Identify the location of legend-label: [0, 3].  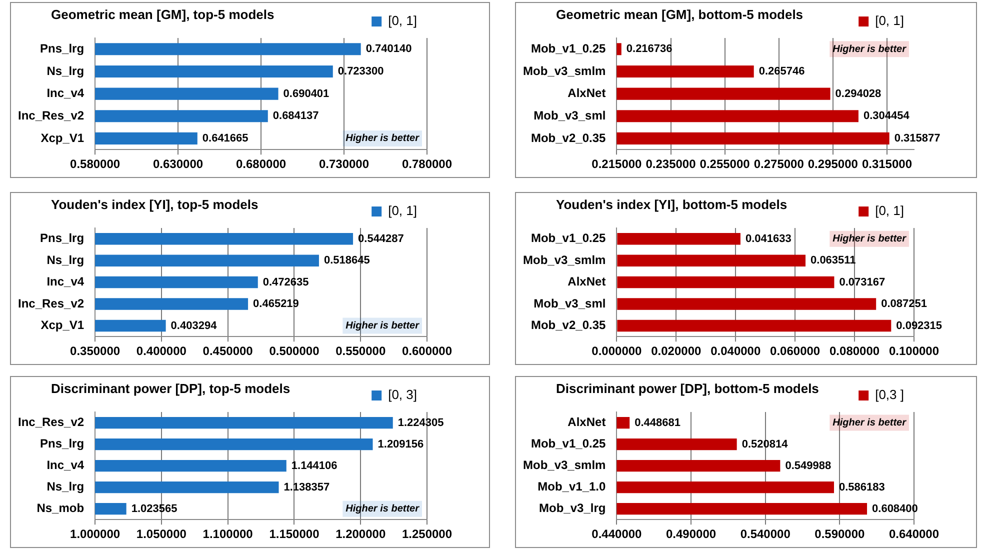
(403, 394).